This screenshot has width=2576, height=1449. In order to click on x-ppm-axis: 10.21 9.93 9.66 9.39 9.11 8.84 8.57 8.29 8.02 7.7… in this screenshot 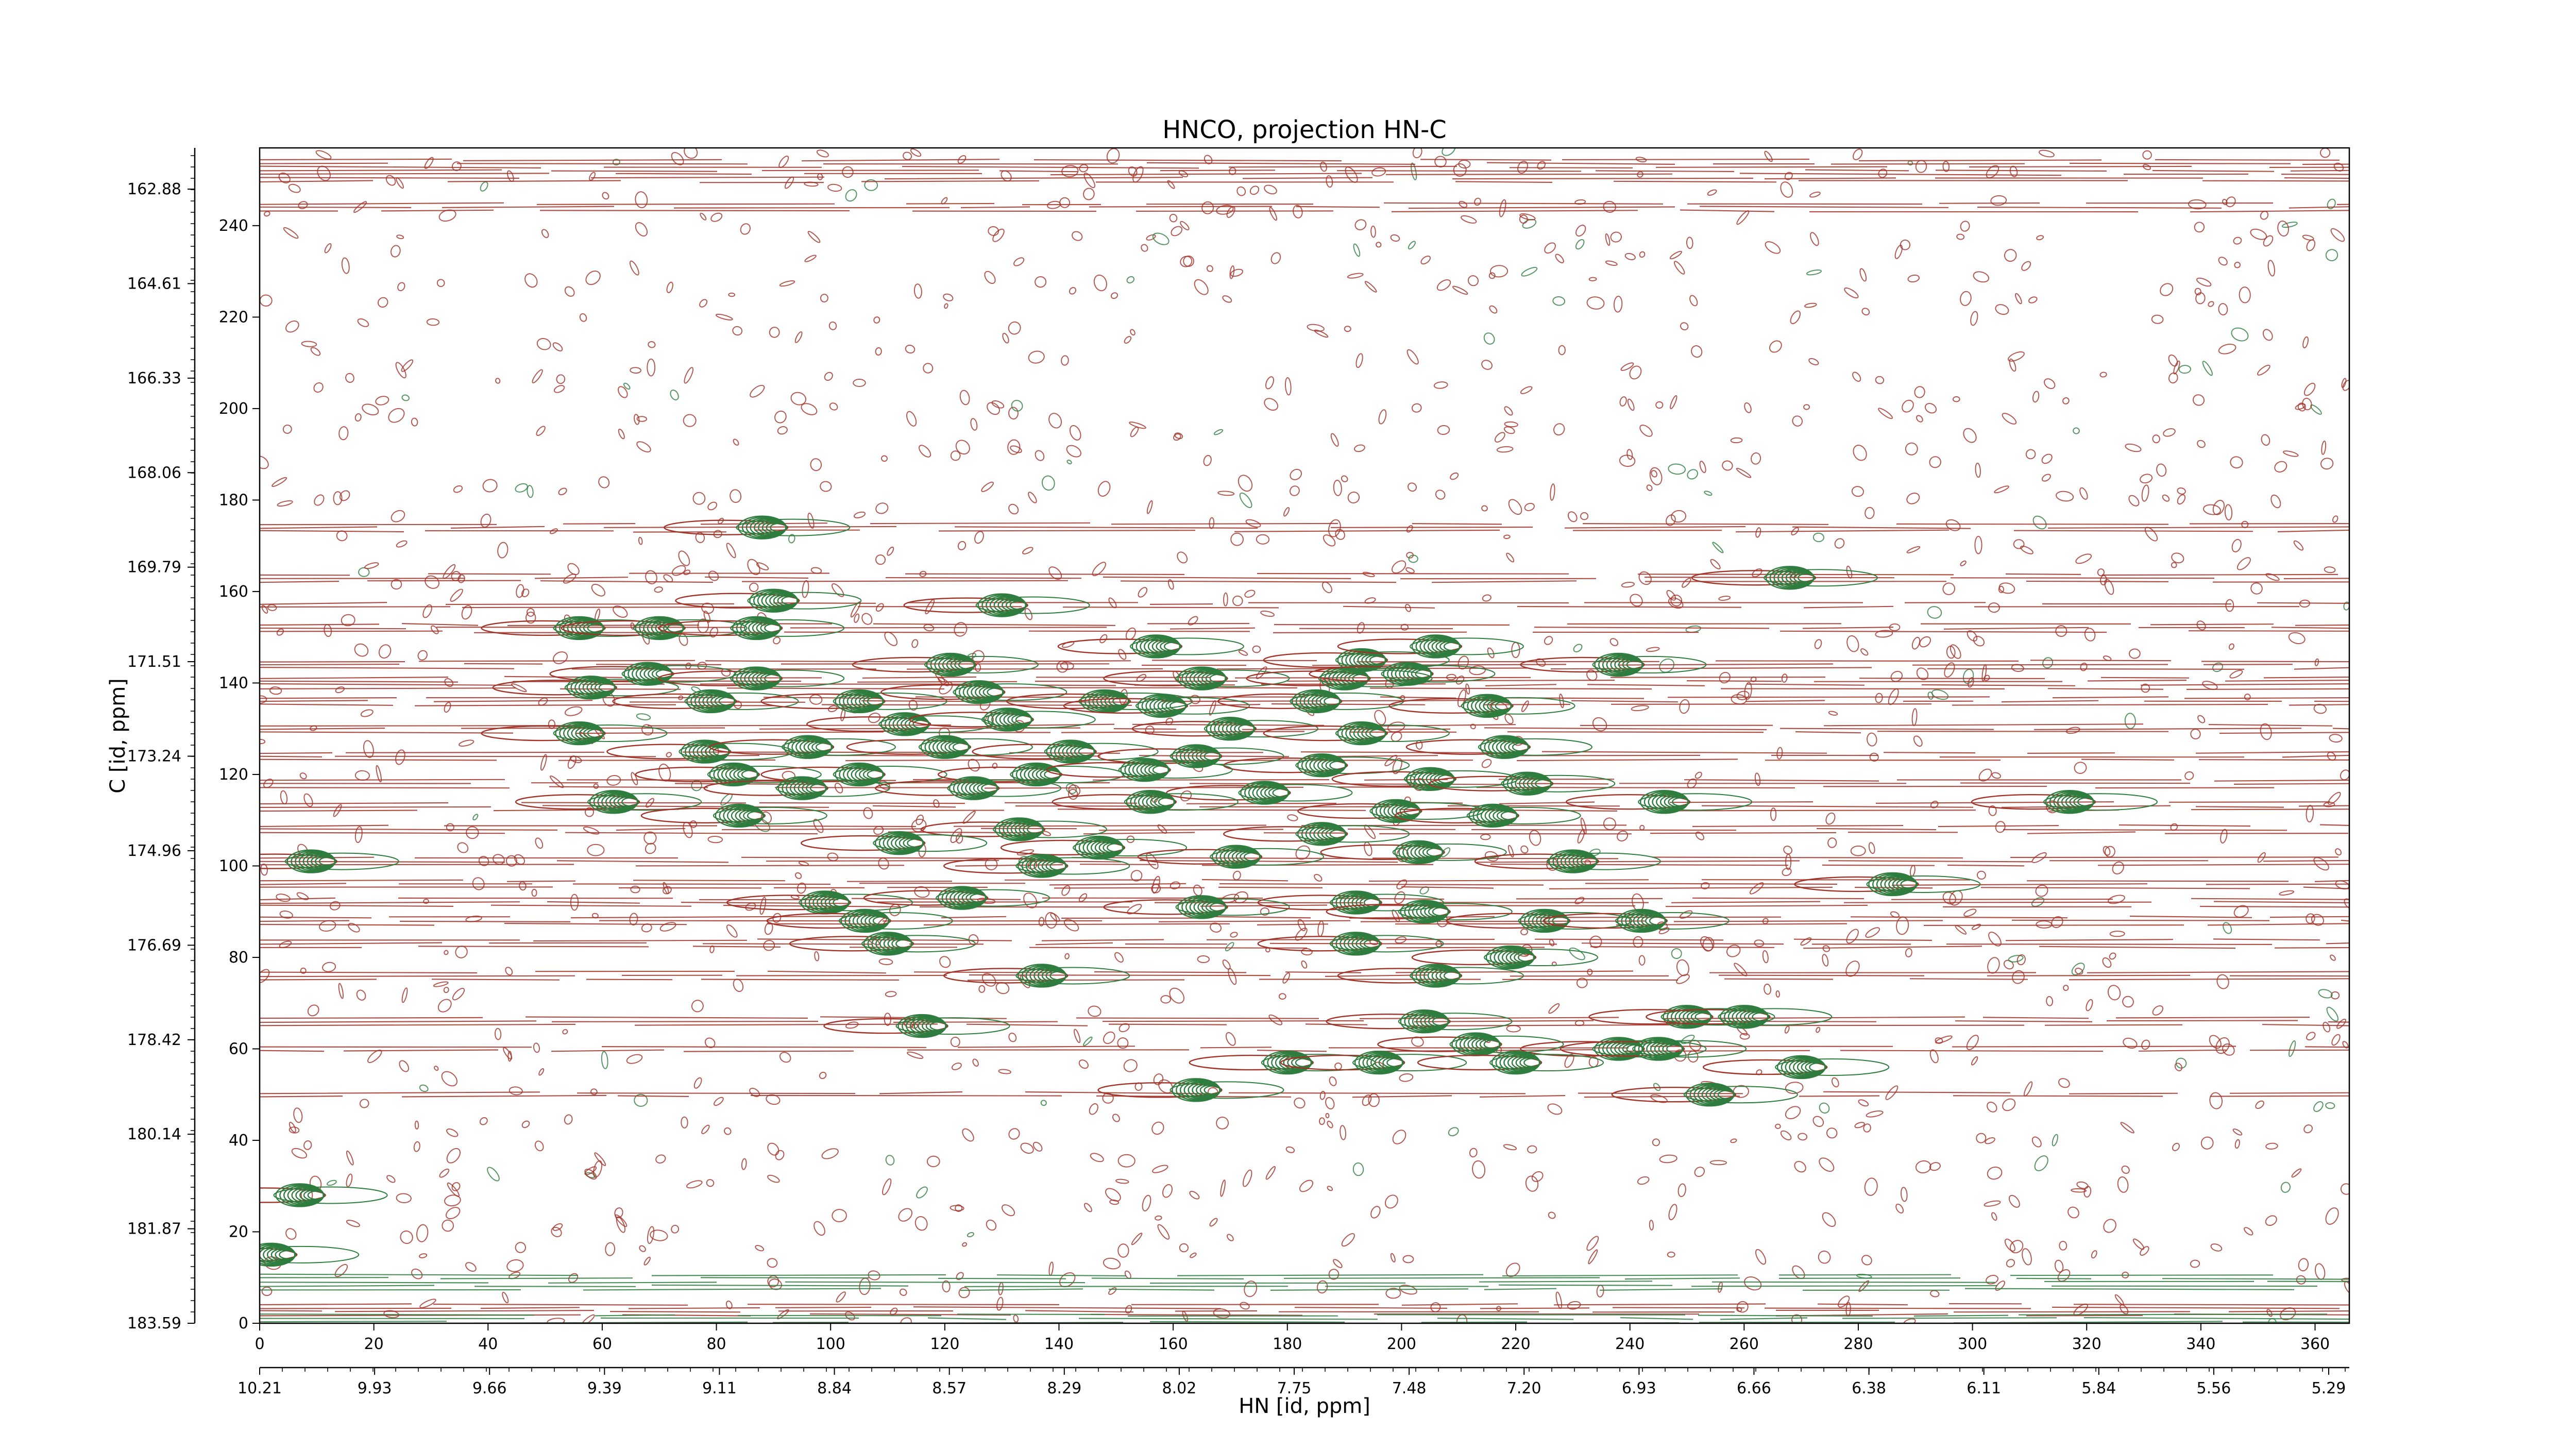, I will do `click(1293, 1382)`.